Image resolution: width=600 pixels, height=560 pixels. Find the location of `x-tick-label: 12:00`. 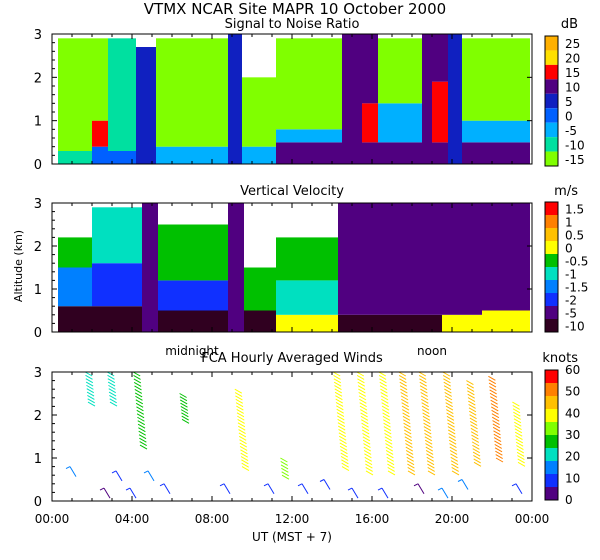

x-tick-label: 12:00 is located at coordinates (292, 519).